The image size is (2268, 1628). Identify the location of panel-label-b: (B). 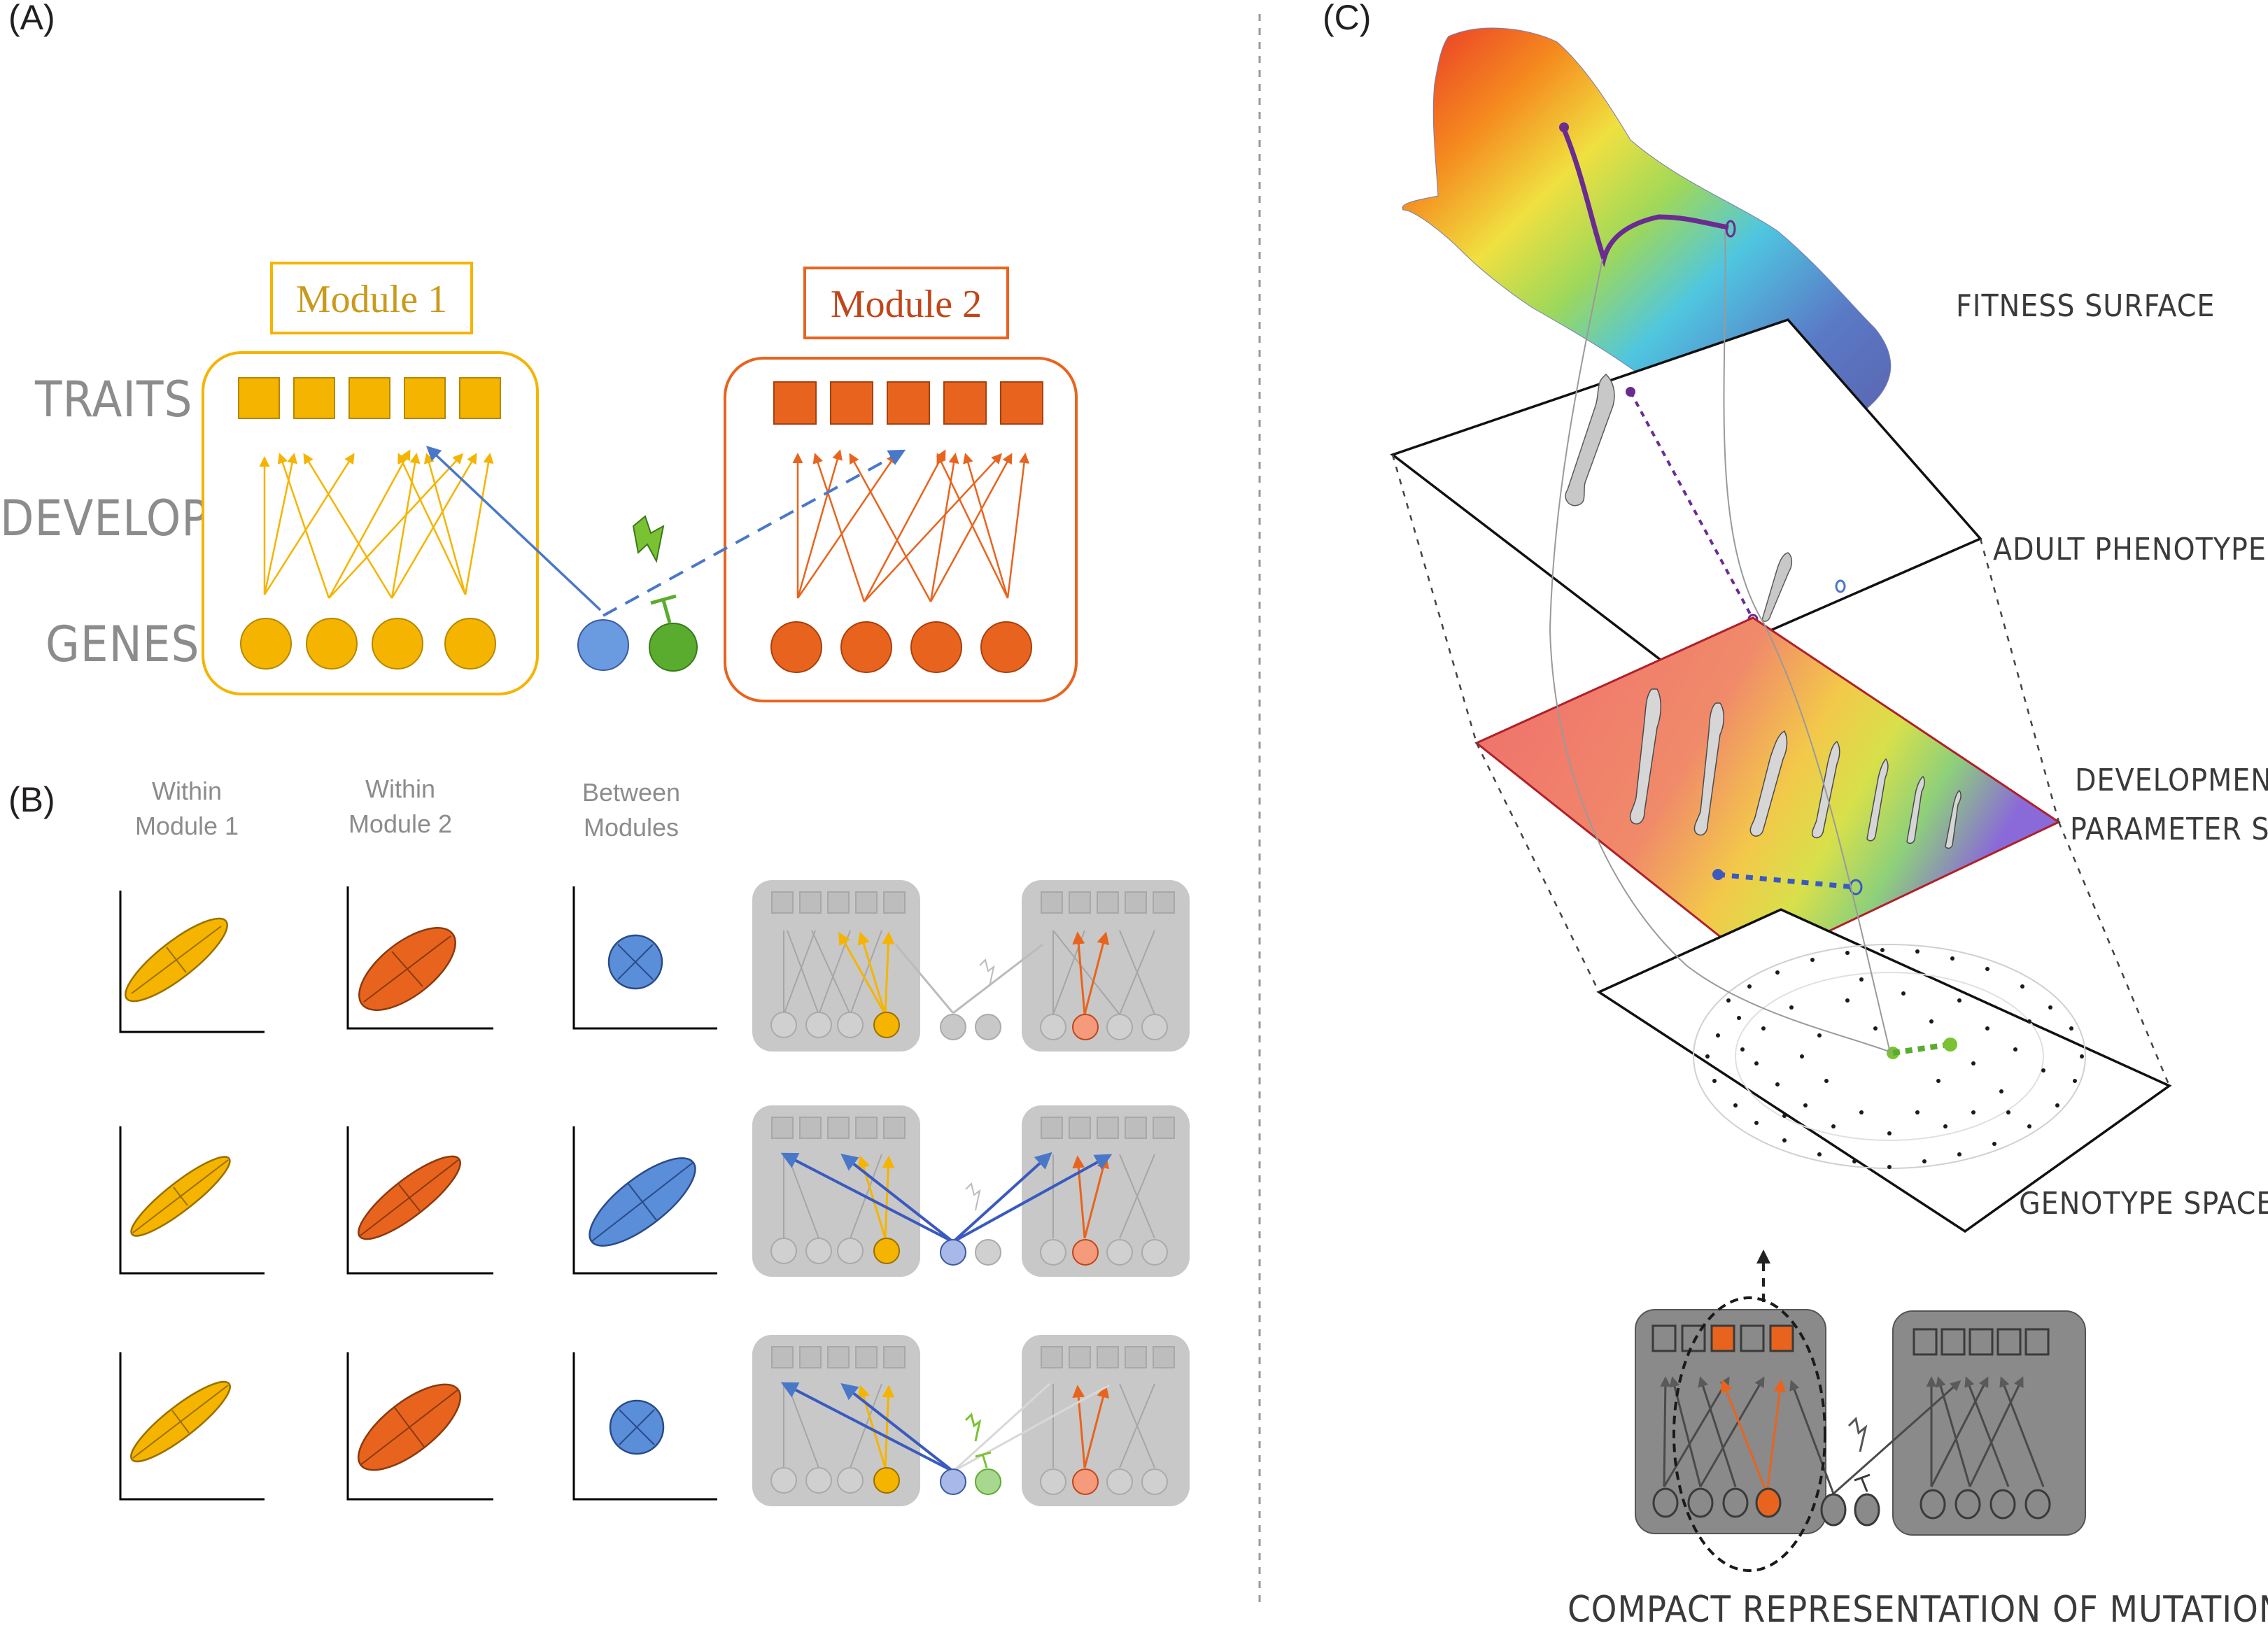
(31, 799).